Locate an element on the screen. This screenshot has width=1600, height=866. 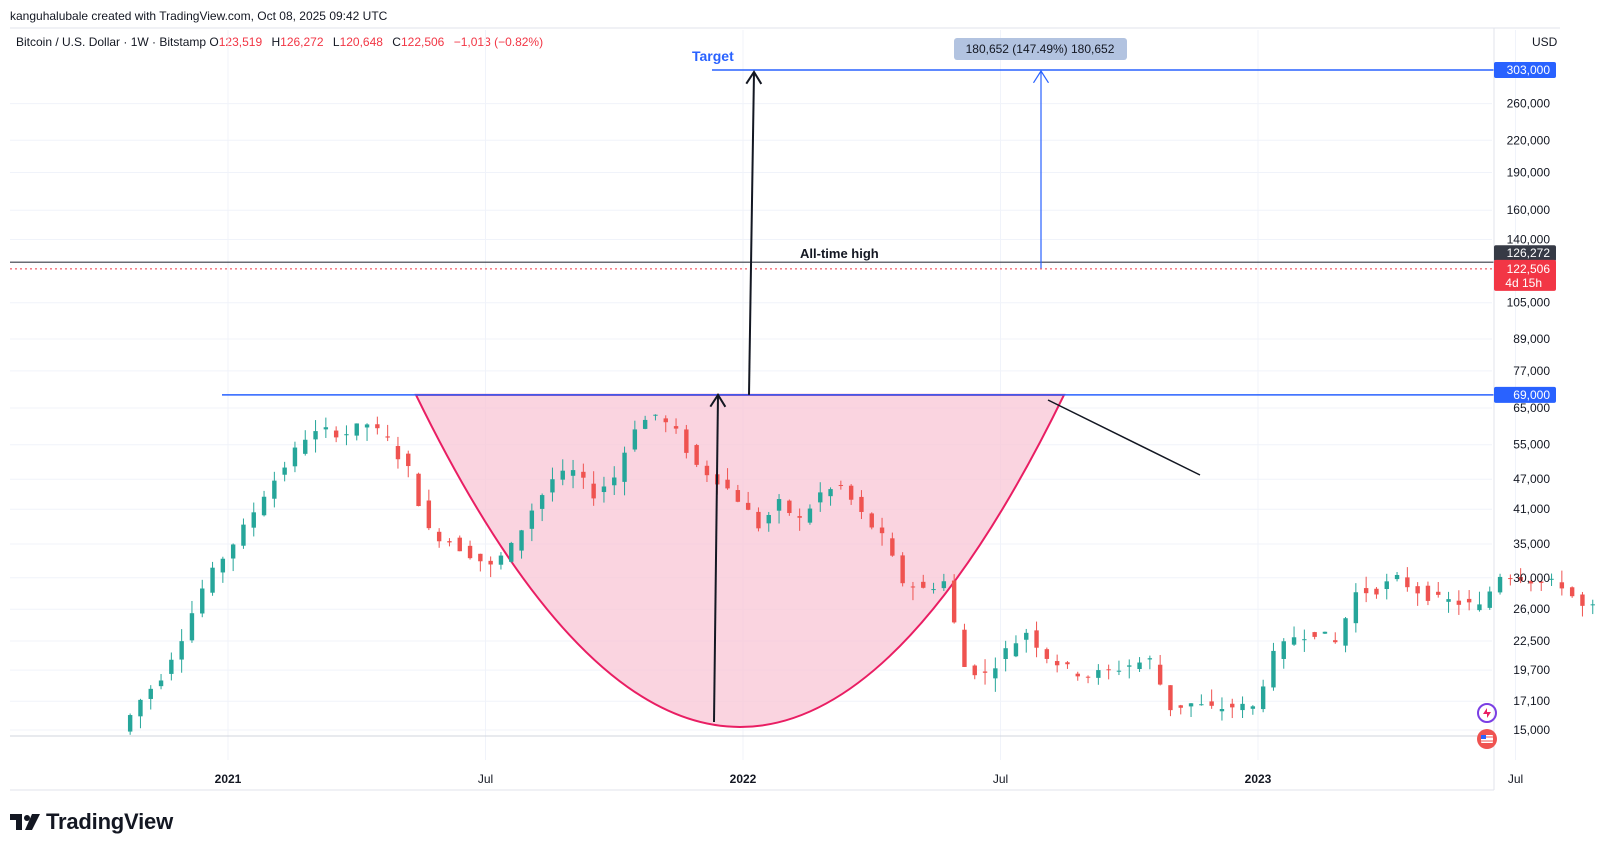
tradingview-logo: TradingView is located at coordinates (91, 822).